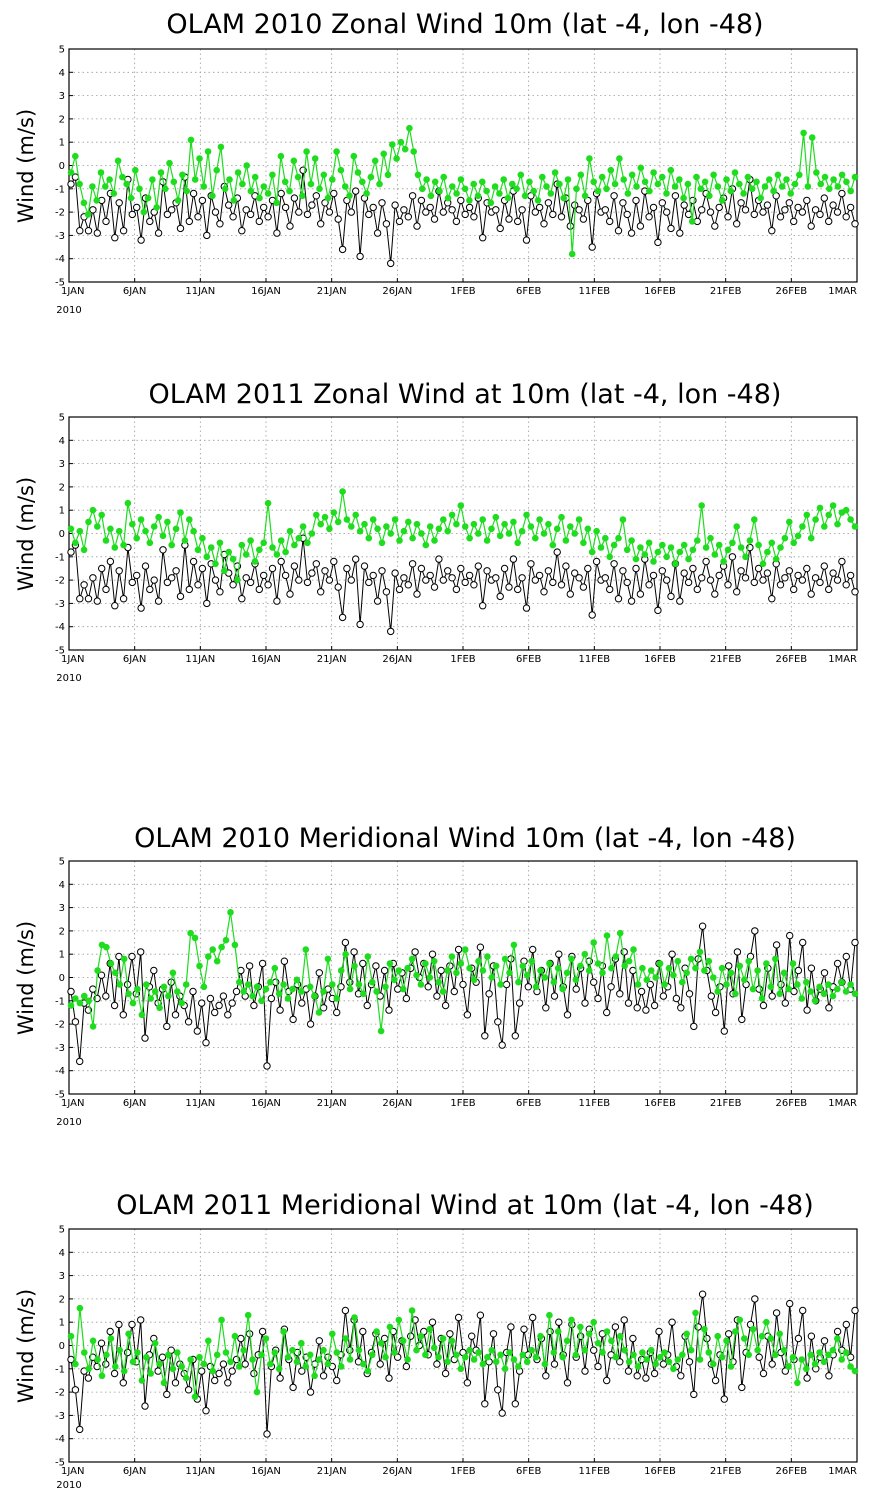 This screenshot has width=877, height=1493. What do you see at coordinates (462, 1471) in the screenshot?
I see `x-tick-label: 1FEB` at bounding box center [462, 1471].